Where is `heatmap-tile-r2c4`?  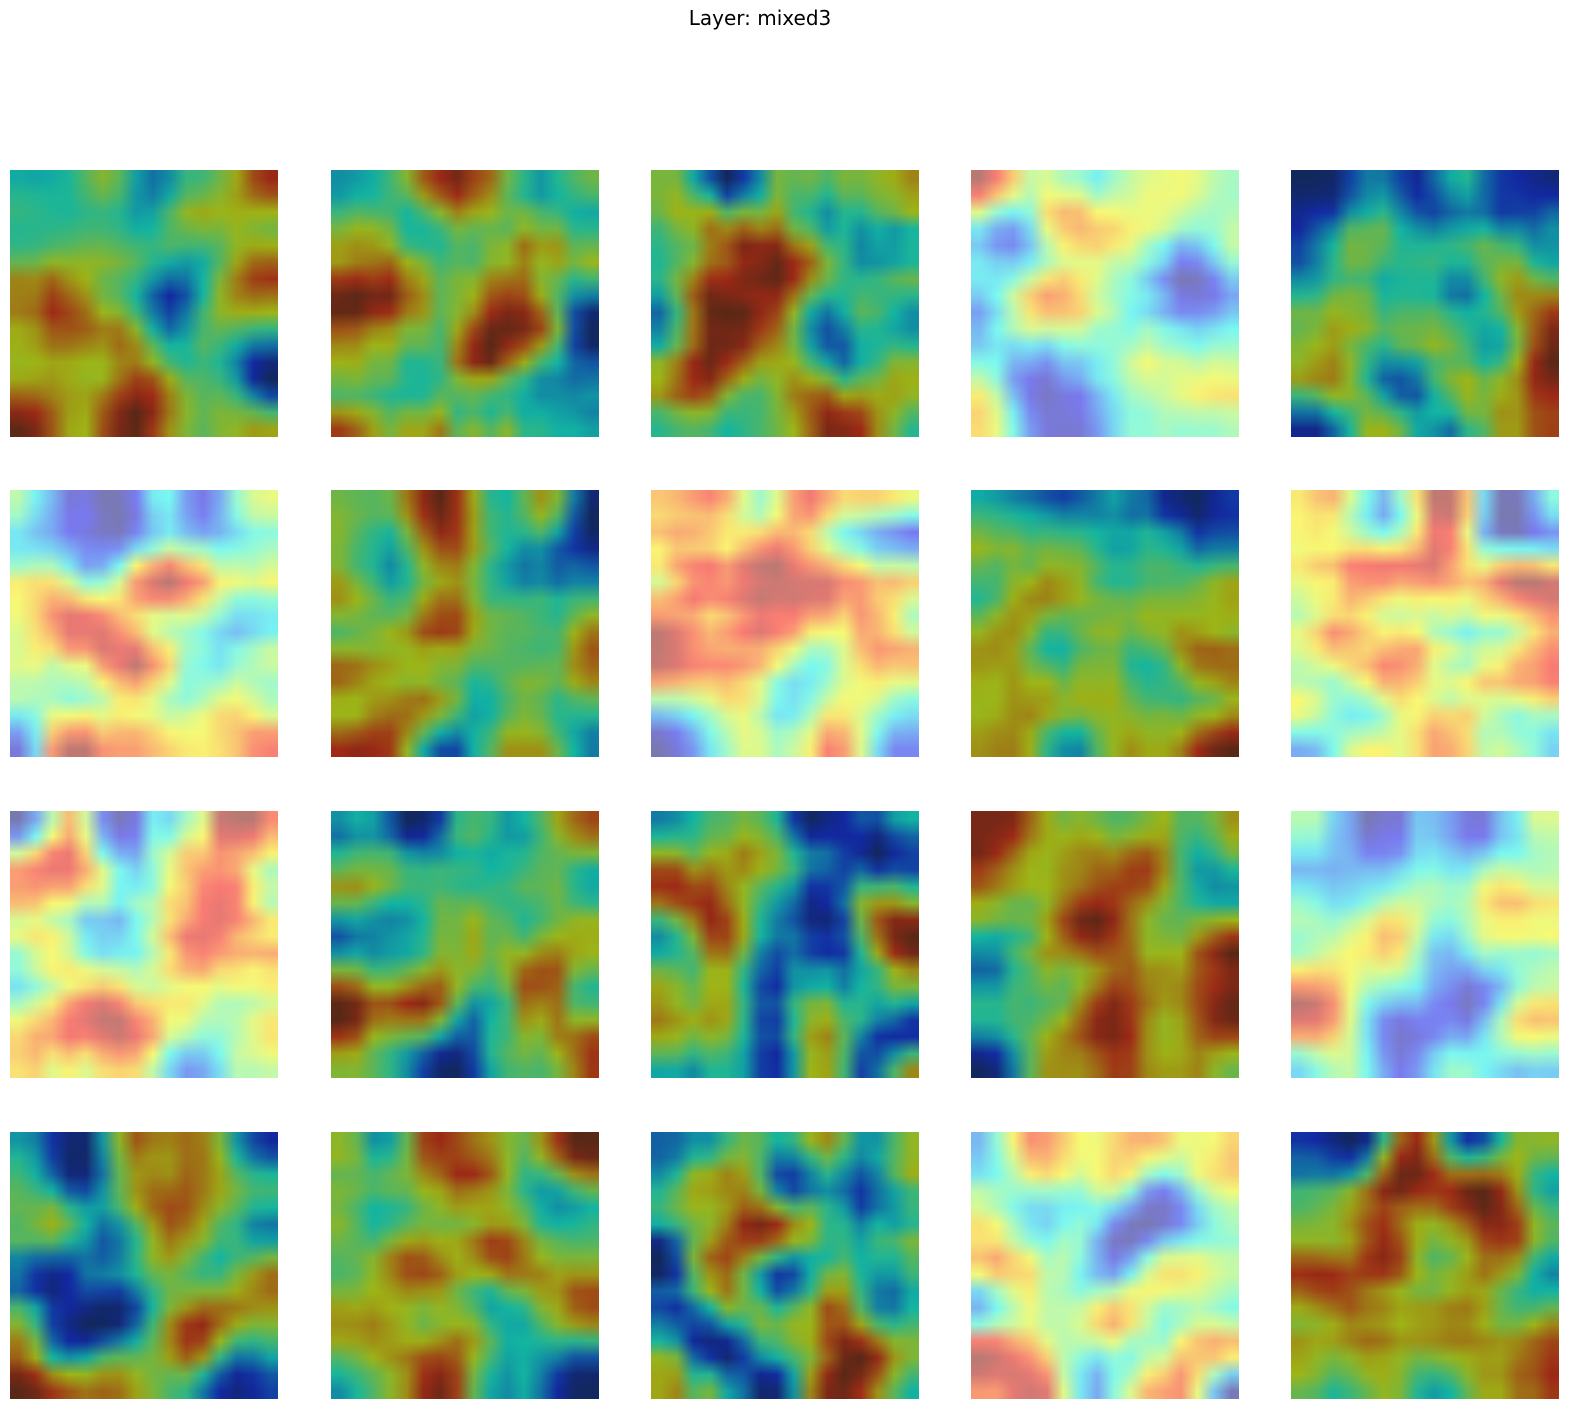
heatmap-tile-r2c4 is located at coordinates (1105, 623).